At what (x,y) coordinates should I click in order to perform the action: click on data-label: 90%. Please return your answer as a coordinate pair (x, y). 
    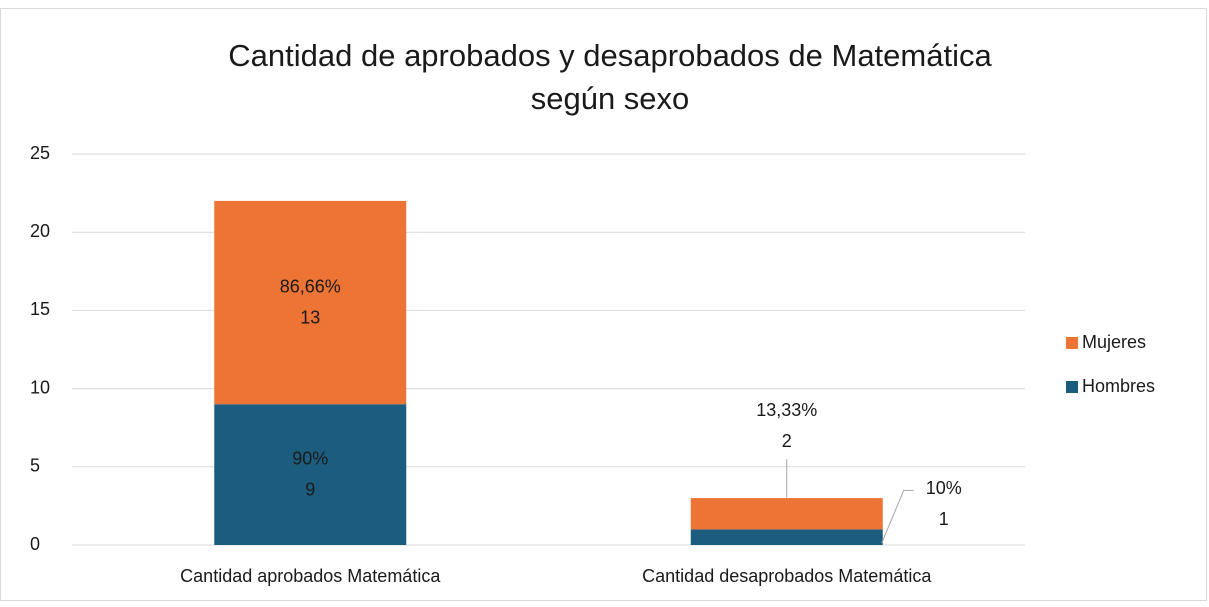
    Looking at the image, I should click on (310, 458).